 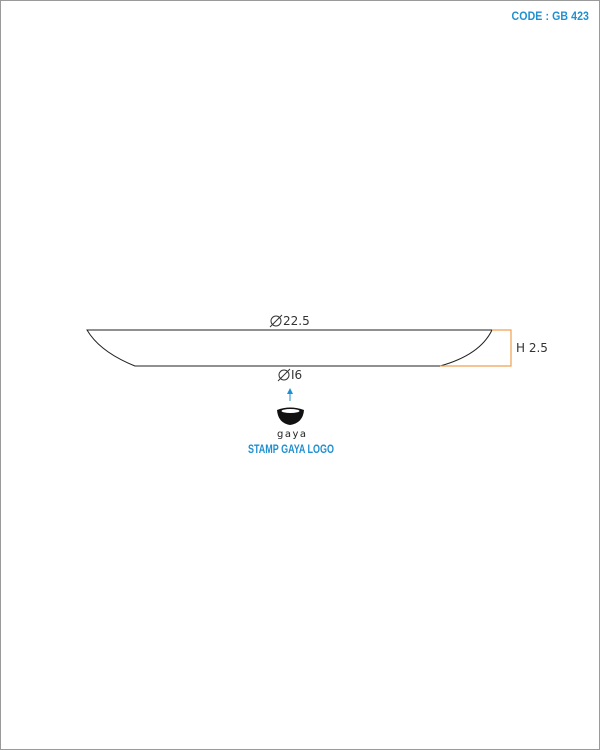 What do you see at coordinates (290, 416) in the screenshot?
I see `gaya-logo-icon` at bounding box center [290, 416].